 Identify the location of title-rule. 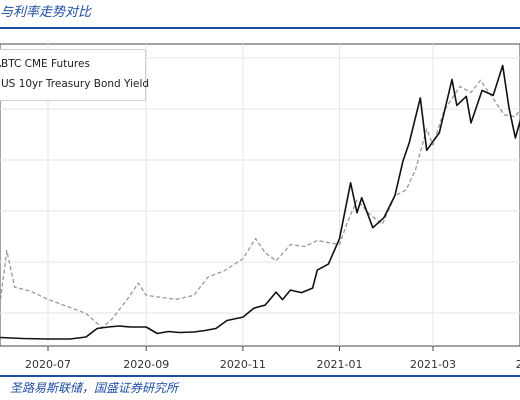
(260, 28).